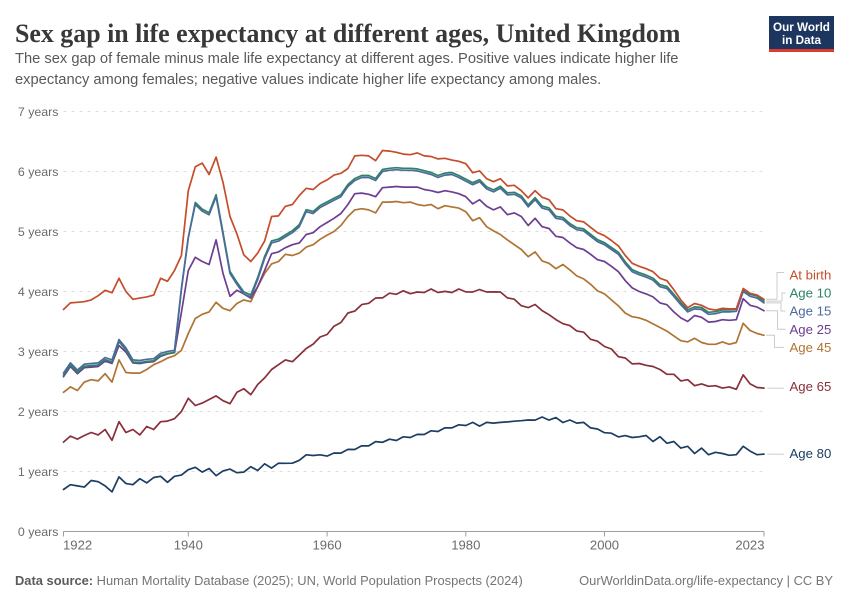 The image size is (850, 600). I want to click on svg-text: 7 years, so click(38, 112).